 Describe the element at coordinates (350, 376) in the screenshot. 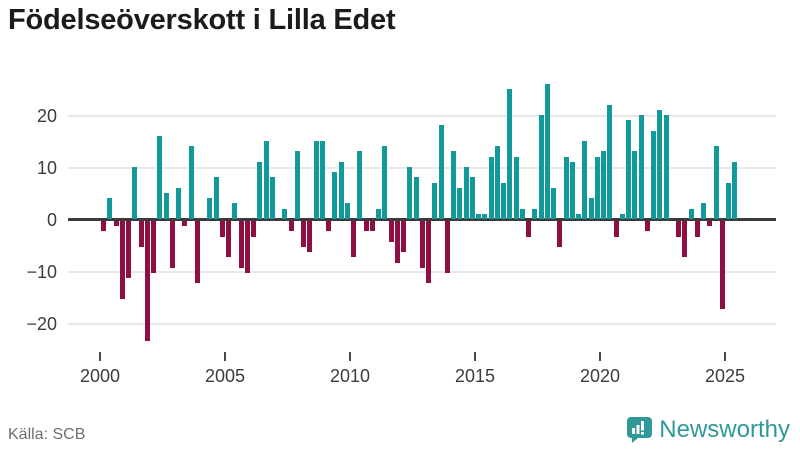

I see `x-tick-label: 2010` at that location.